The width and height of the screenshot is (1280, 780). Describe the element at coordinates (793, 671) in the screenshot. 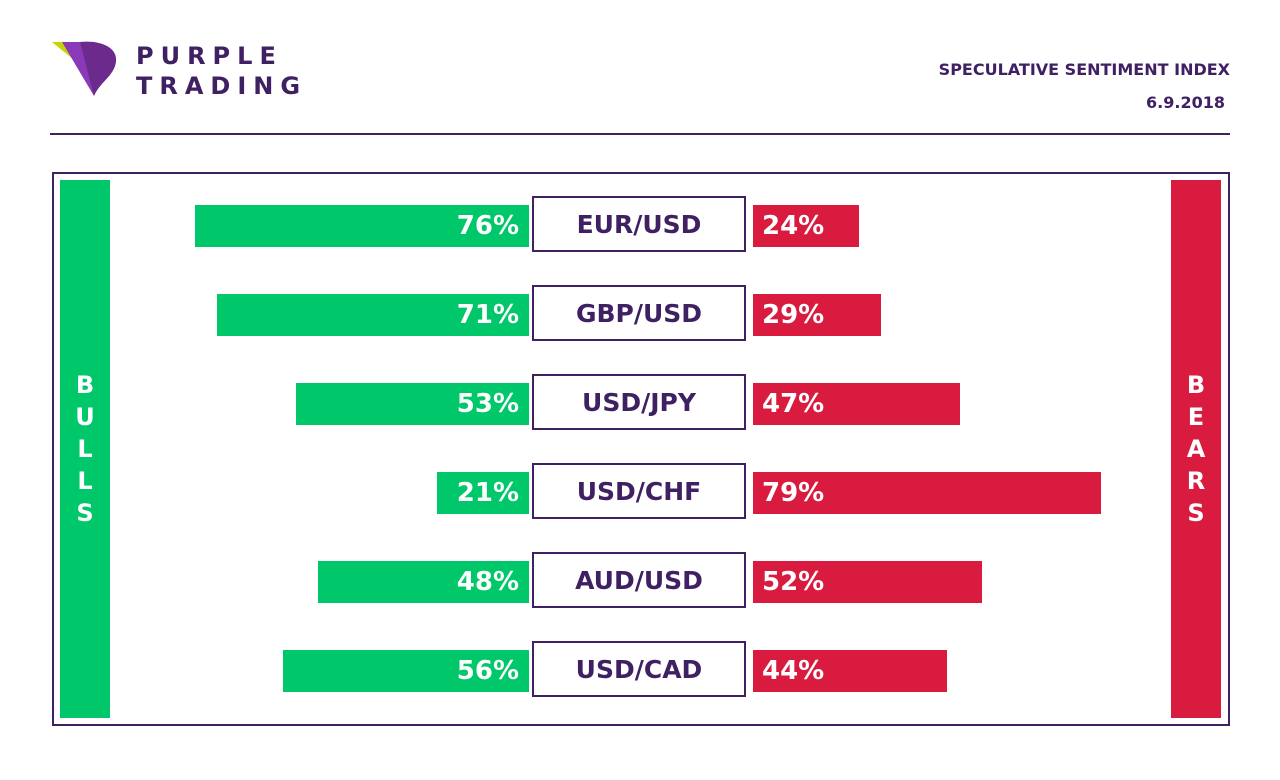

I see `bear-value-label: 44%` at that location.